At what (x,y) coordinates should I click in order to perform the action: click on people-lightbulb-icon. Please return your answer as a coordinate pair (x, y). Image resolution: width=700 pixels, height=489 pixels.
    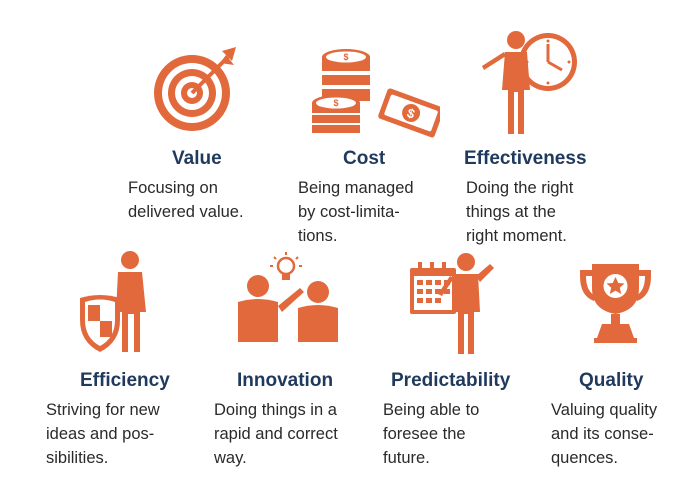
    Looking at the image, I should click on (288, 297).